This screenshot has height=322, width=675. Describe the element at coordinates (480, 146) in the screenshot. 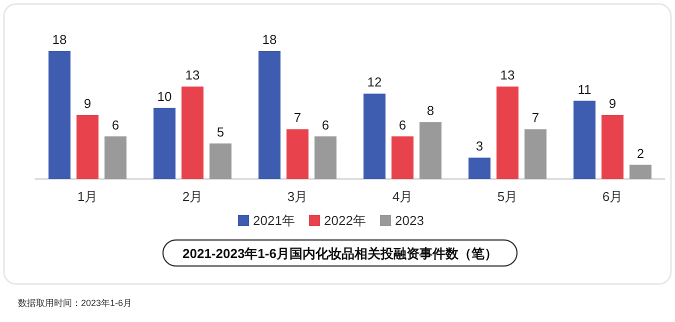

I see `data-label: 3` at that location.